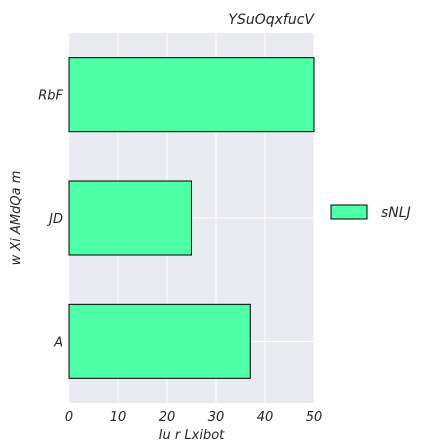 This screenshot has height=444, width=444. What do you see at coordinates (191, 95) in the screenshot?
I see `bar-RbF` at bounding box center [191, 95].